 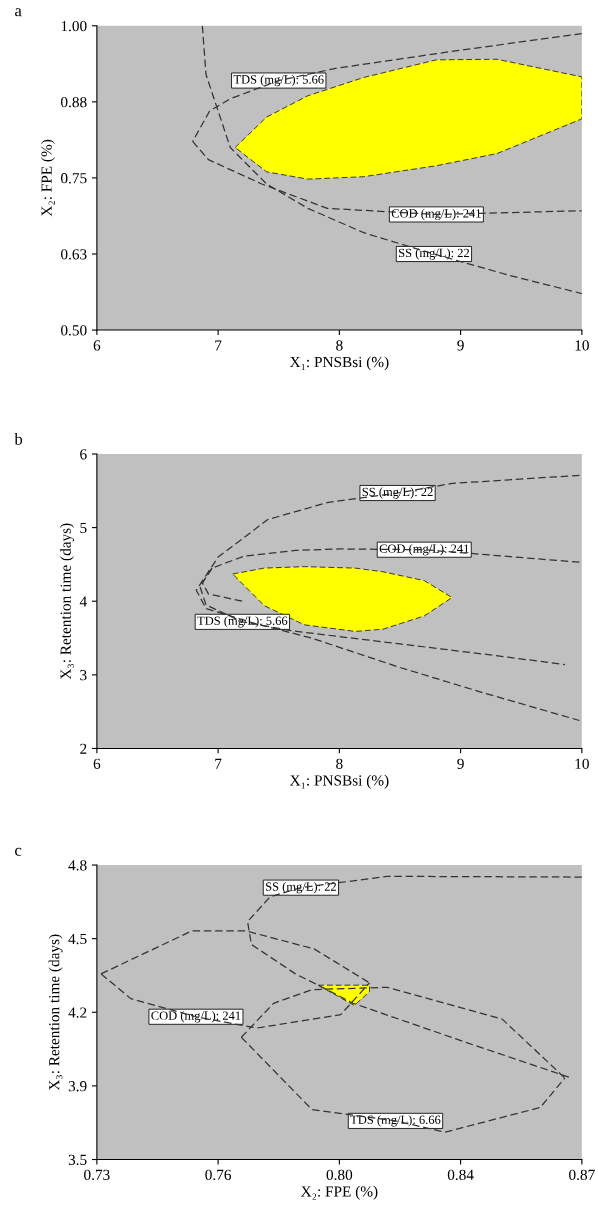 I want to click on annotation: TDS (mg/L): 5.66, so click(x=278, y=80).